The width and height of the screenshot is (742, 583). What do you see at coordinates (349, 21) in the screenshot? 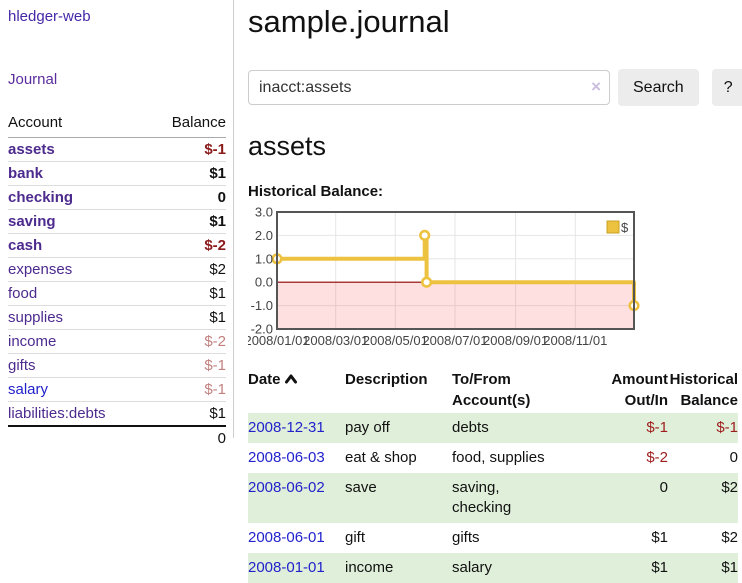
I see `page-title: sample.journal` at bounding box center [349, 21].